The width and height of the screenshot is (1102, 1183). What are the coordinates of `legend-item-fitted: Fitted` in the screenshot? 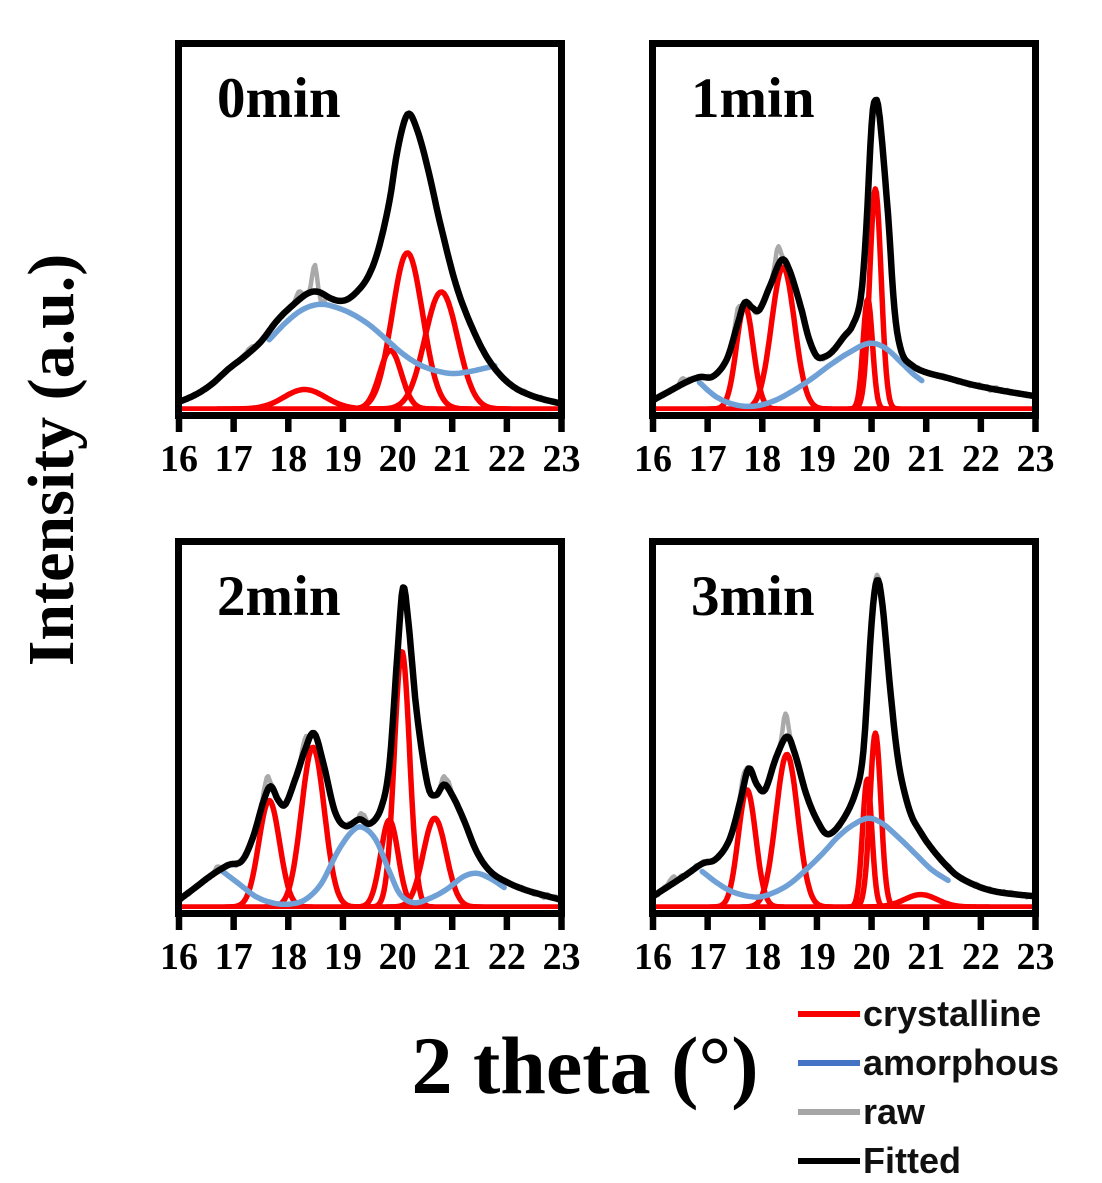 It's located at (928, 1161).